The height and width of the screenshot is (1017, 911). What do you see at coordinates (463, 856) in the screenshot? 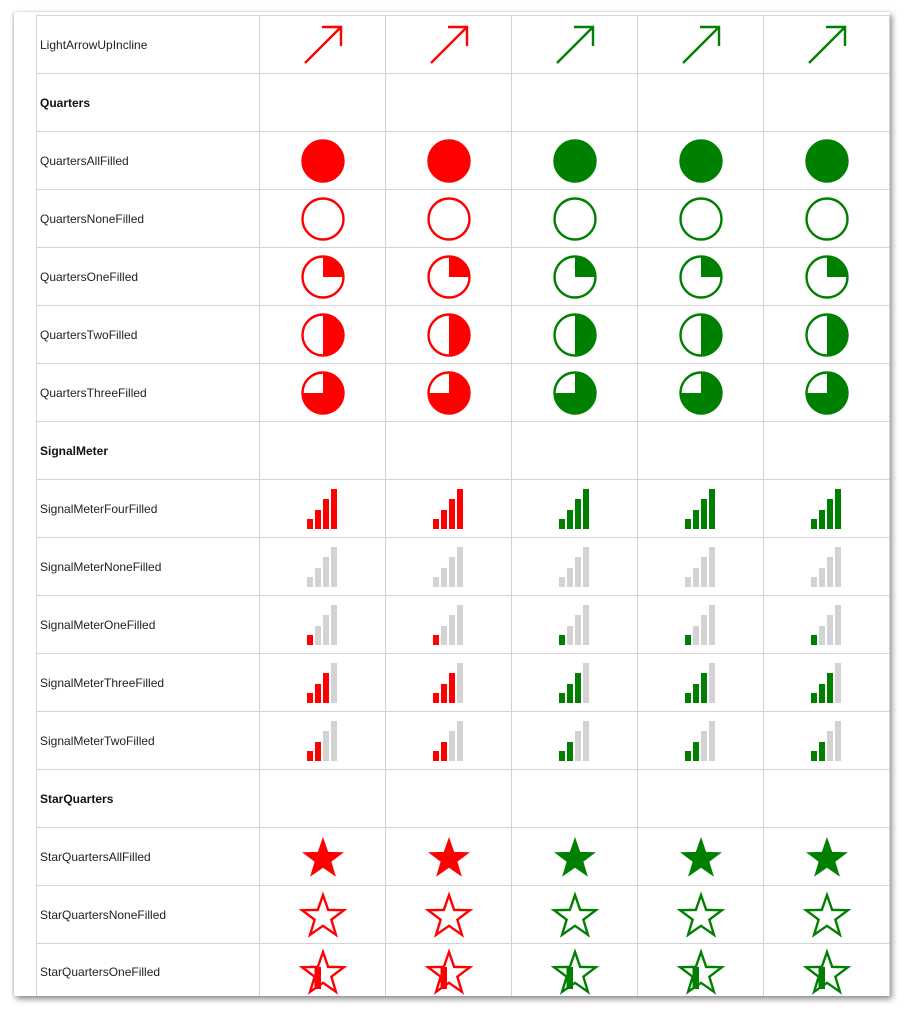
I see `icon-row: StarQuartersAllFilled` at bounding box center [463, 856].